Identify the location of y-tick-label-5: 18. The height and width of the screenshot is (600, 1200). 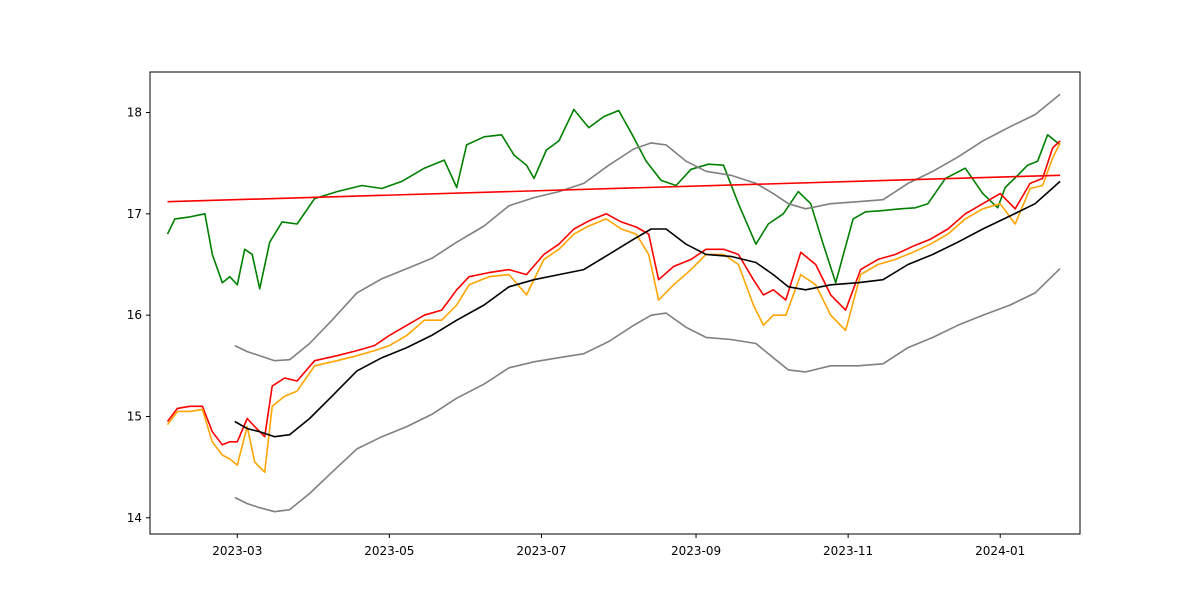
(134, 113).